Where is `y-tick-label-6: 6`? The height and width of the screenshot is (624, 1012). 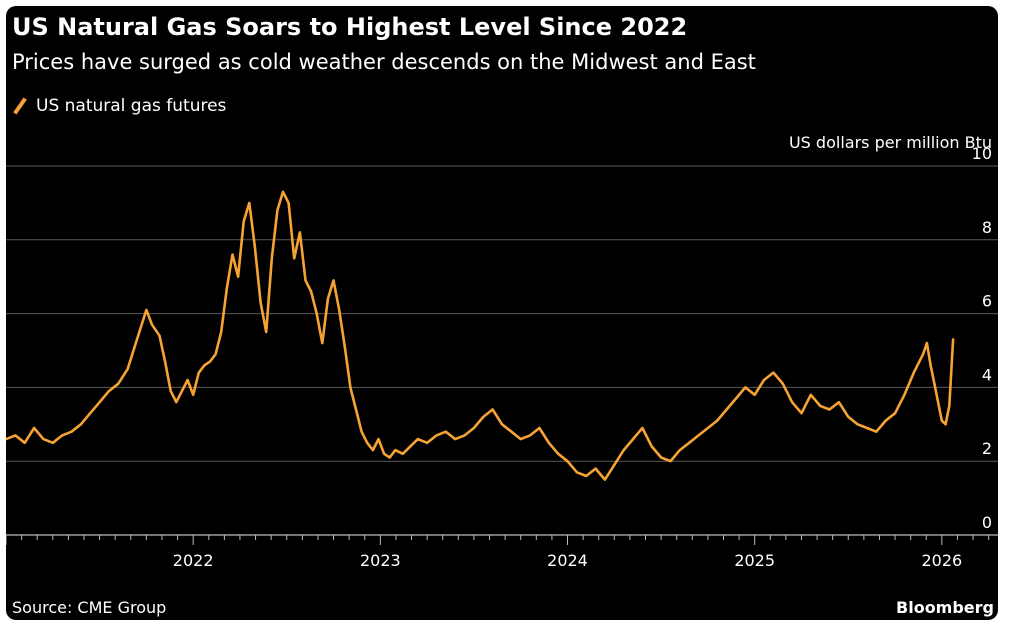 y-tick-label-6: 6 is located at coordinates (987, 301).